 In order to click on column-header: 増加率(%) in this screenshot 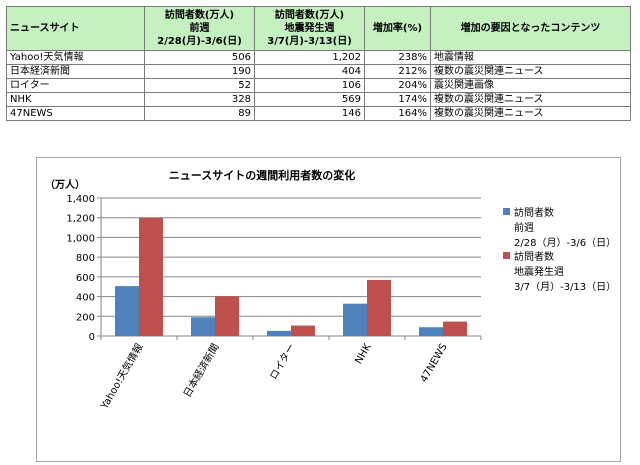, I will do `click(397, 28)`.